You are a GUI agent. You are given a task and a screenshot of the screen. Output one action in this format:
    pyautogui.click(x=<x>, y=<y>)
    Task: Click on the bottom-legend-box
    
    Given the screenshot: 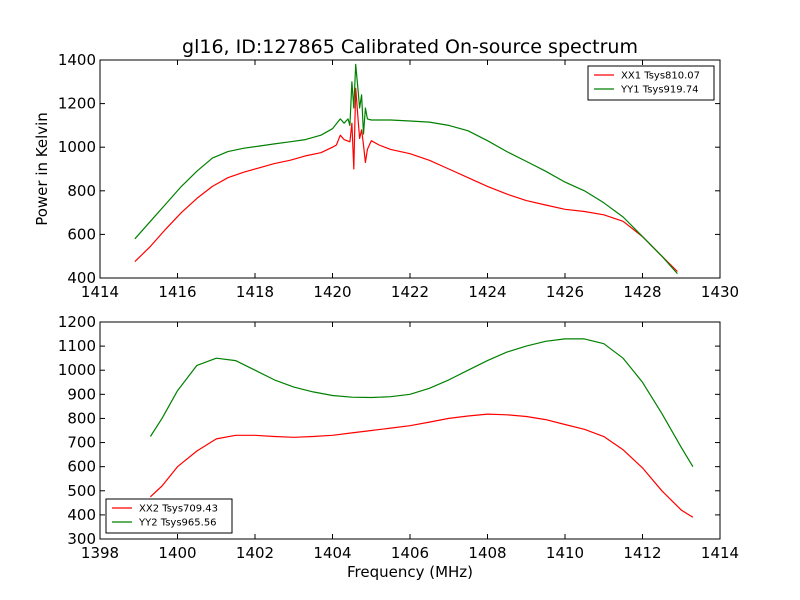 What is the action you would take?
    pyautogui.click(x=169, y=516)
    